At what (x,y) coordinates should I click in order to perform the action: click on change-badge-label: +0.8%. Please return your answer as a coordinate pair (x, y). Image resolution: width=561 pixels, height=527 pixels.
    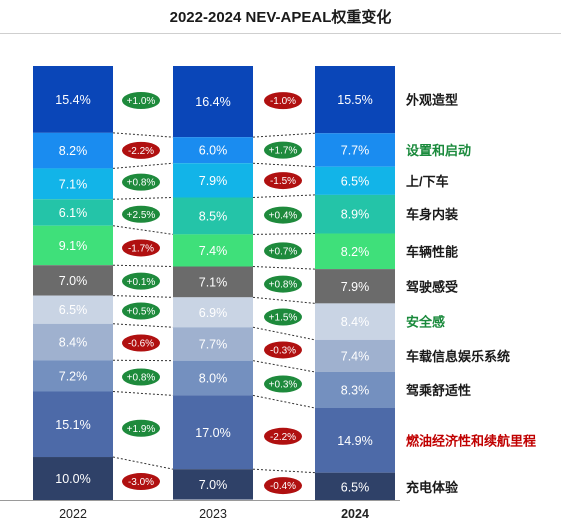
    Looking at the image, I should click on (283, 285).